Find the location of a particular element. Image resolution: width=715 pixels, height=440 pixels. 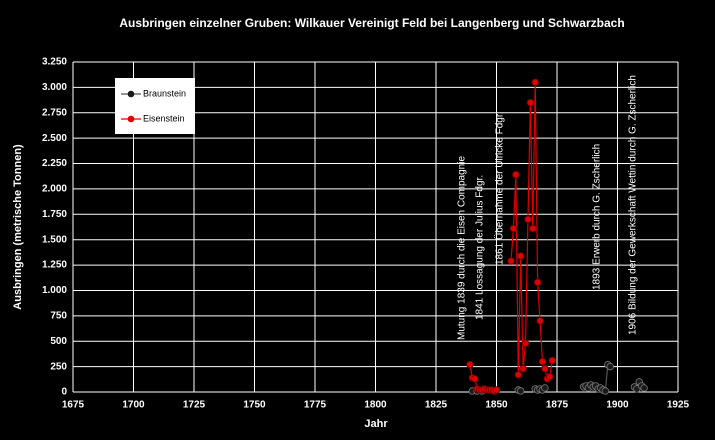

y-tick-label: 1.250 is located at coordinates (54, 265).